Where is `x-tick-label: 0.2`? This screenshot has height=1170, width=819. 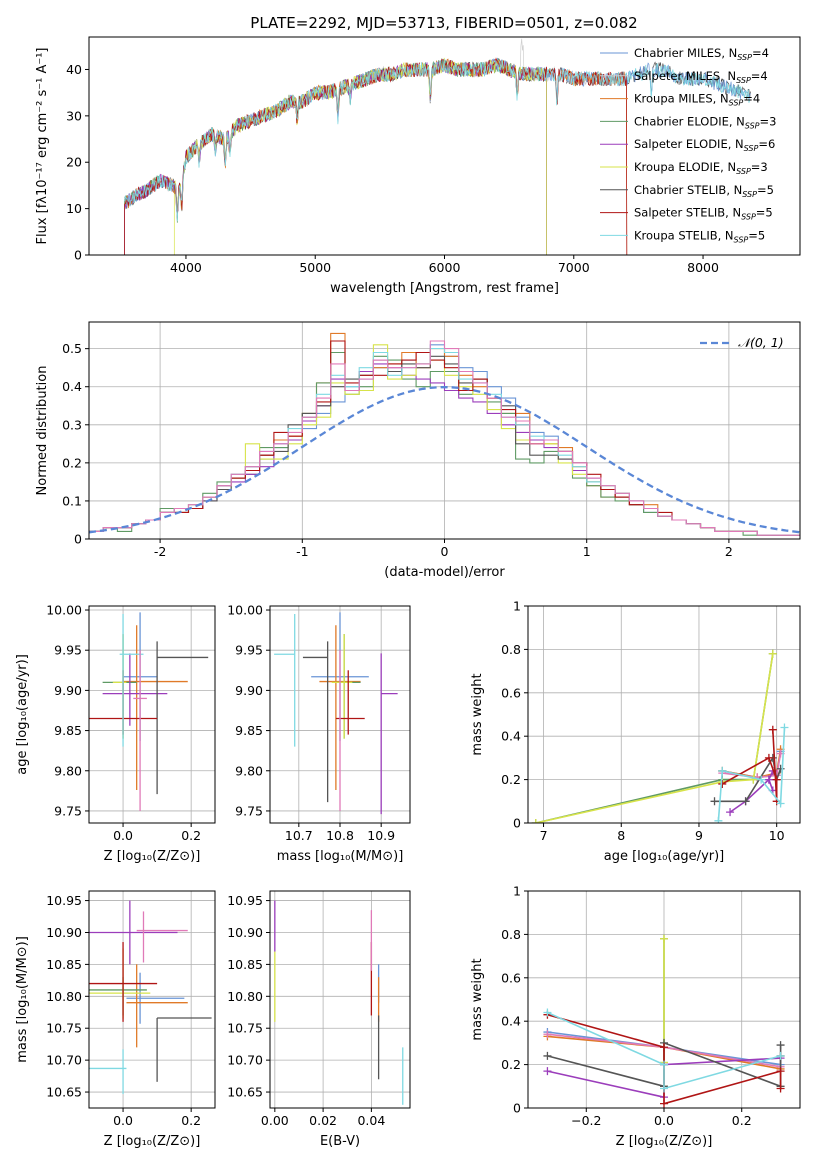
x-tick-label: 0.2 is located at coordinates (191, 1120).